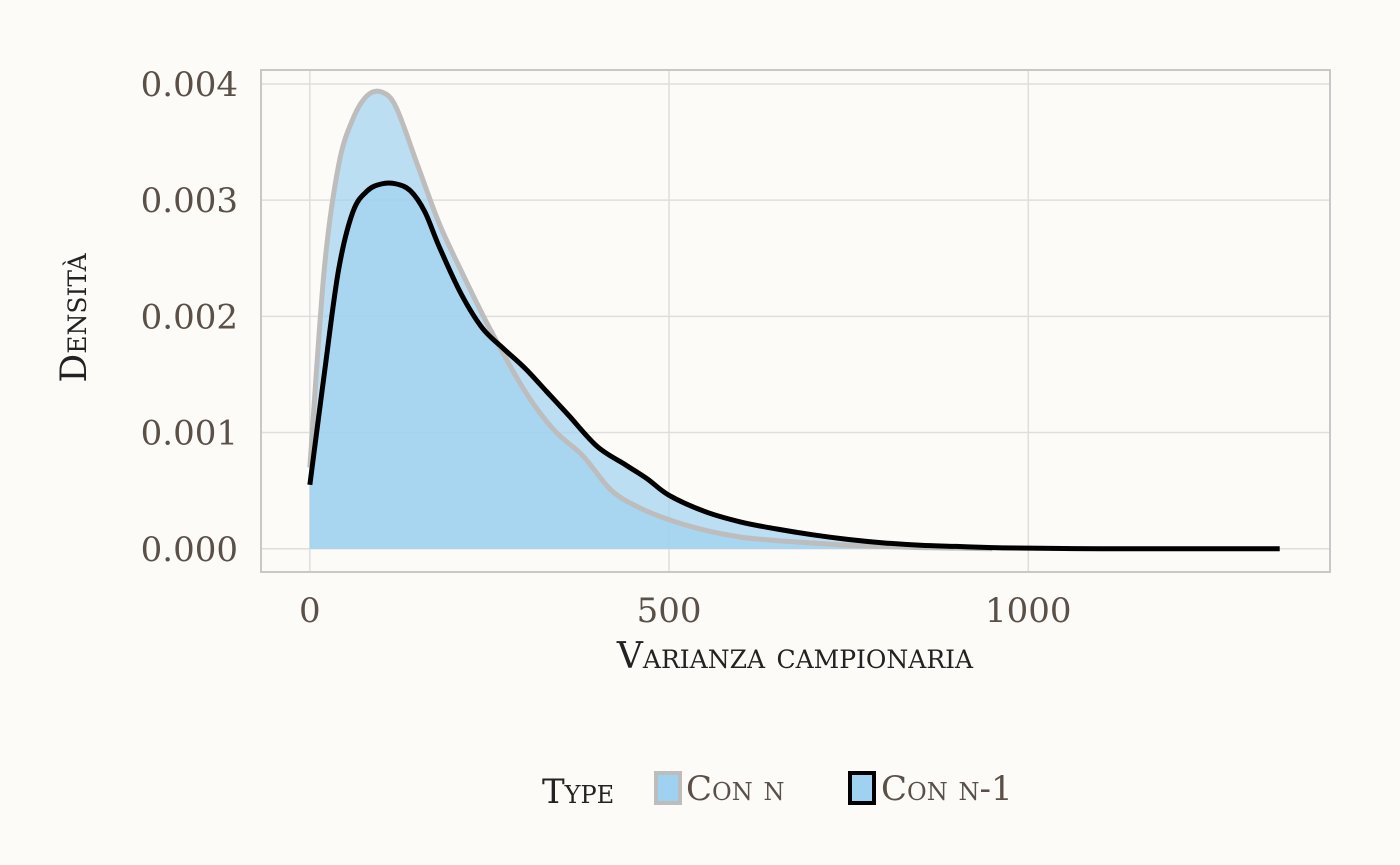 This screenshot has width=1400, height=865. What do you see at coordinates (310, 611) in the screenshot?
I see `x-tick-label: 0` at bounding box center [310, 611].